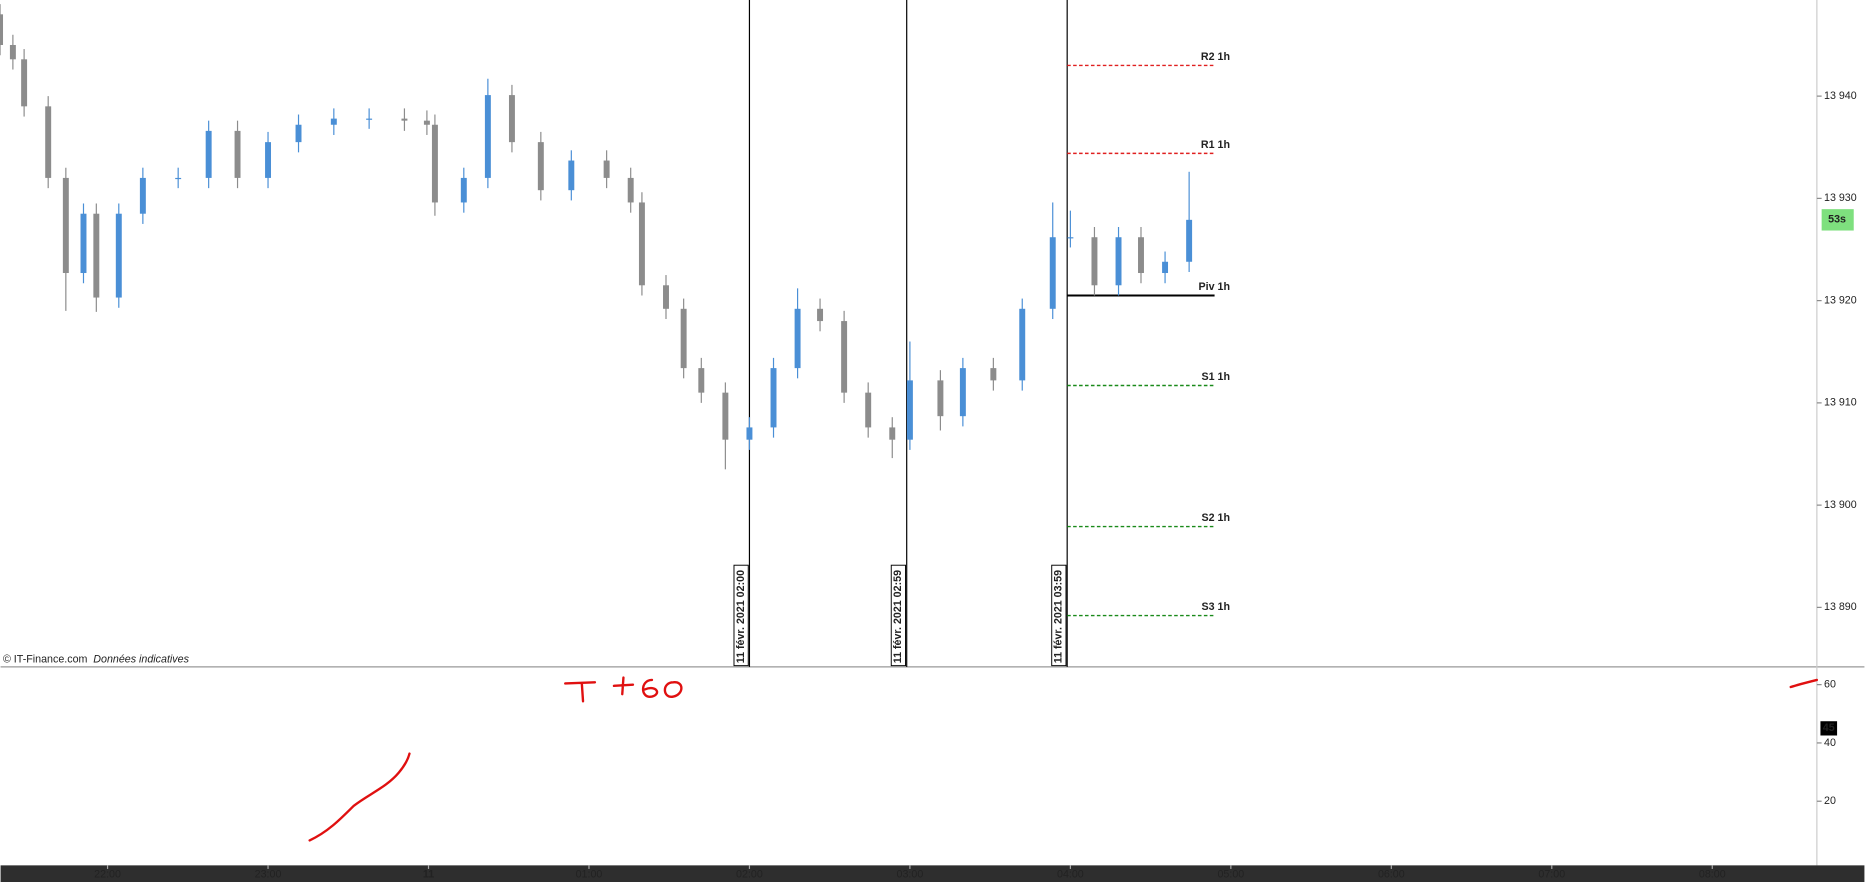  Describe the element at coordinates (1830, 743) in the screenshot. I see `y-tick-label: 40` at that location.